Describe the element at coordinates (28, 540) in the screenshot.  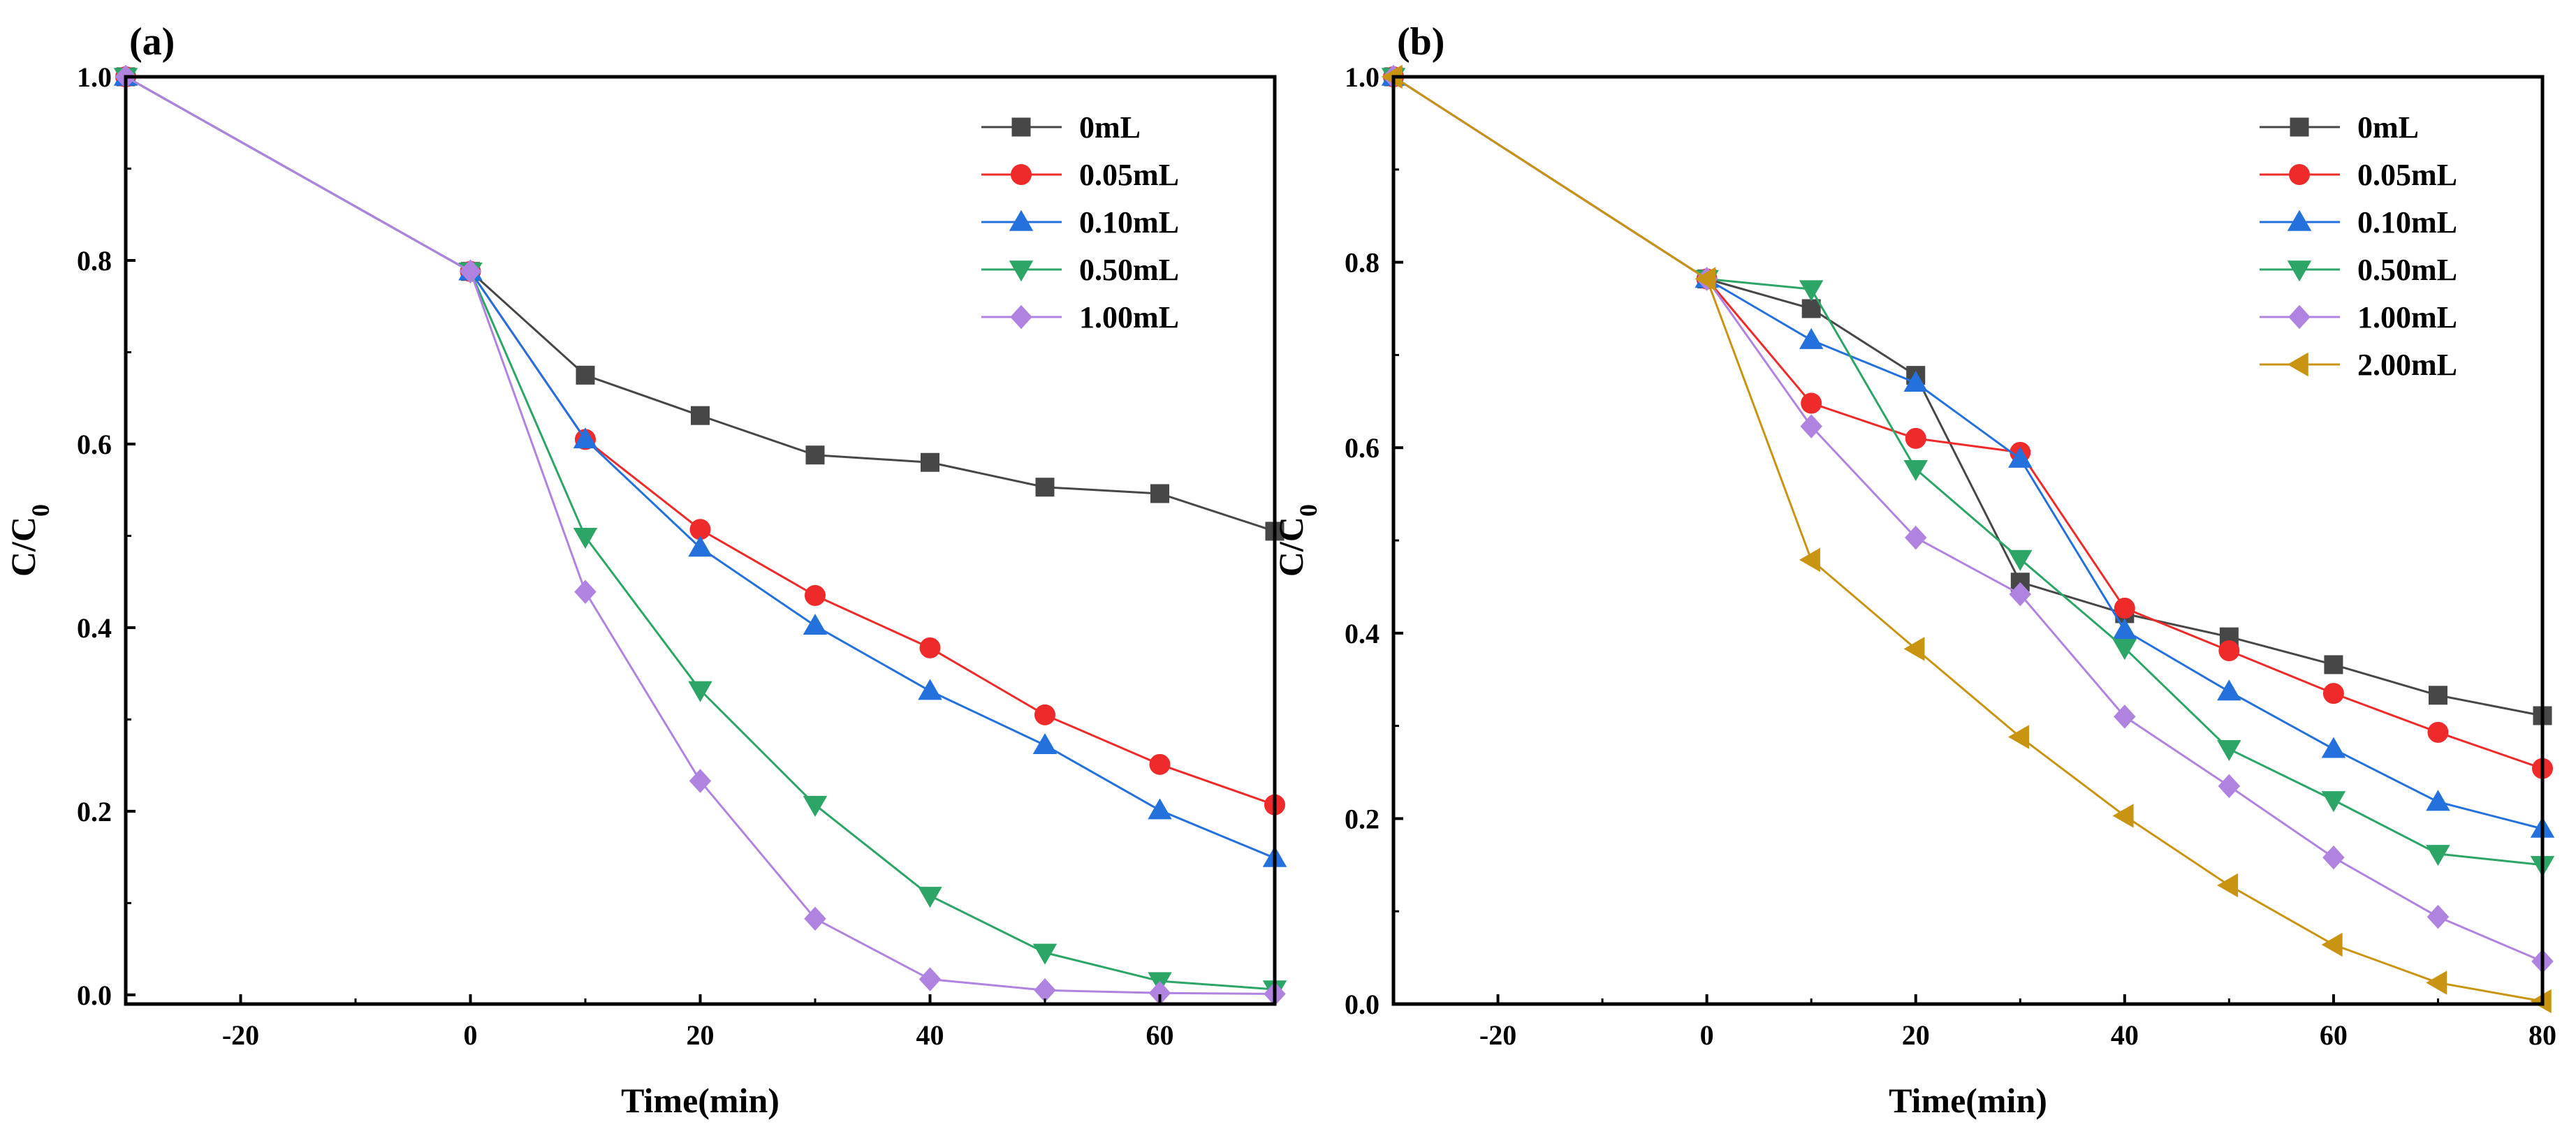
I see `y-axis-title: C/C0` at that location.